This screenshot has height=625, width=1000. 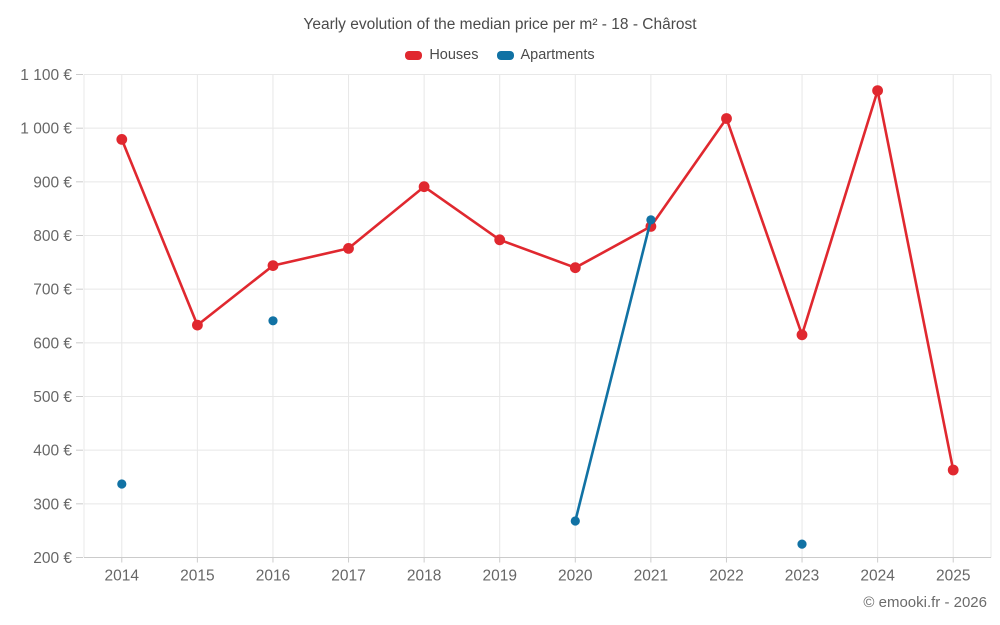 I want to click on x-axis-label: 2021, so click(x=651, y=576).